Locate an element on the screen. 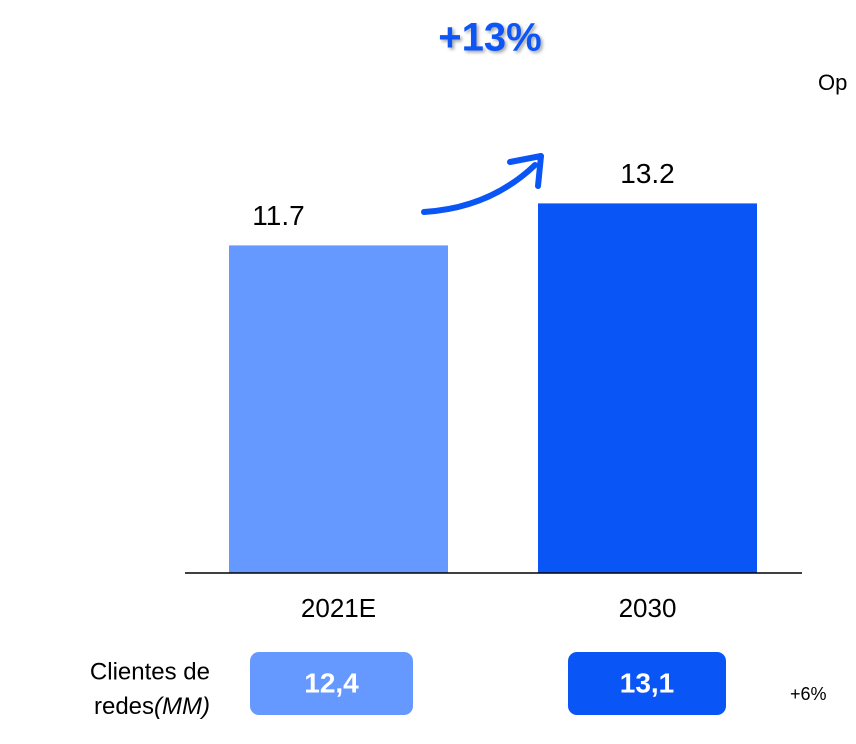  row-label-text: redes is located at coordinates (124, 706).